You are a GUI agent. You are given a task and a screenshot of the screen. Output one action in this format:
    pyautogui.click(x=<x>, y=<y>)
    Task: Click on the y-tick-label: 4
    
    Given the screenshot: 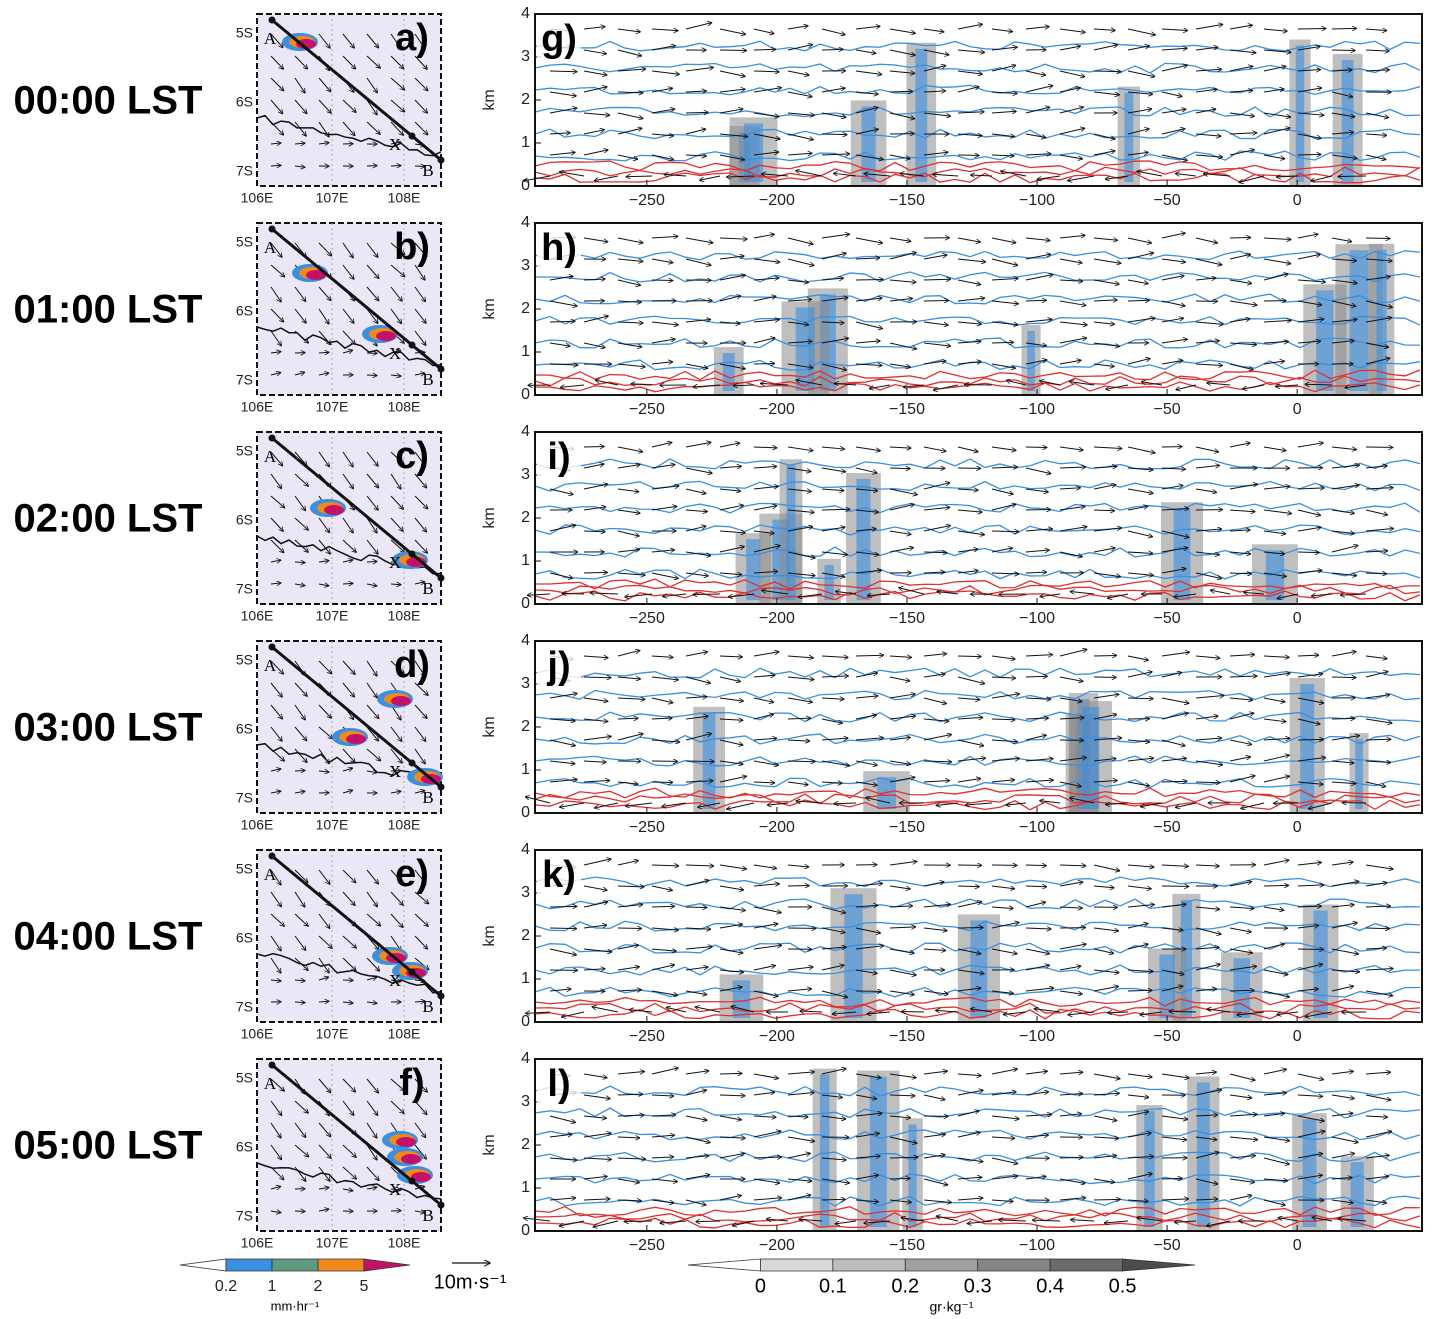 What is the action you would take?
    pyautogui.click(x=525, y=1058)
    